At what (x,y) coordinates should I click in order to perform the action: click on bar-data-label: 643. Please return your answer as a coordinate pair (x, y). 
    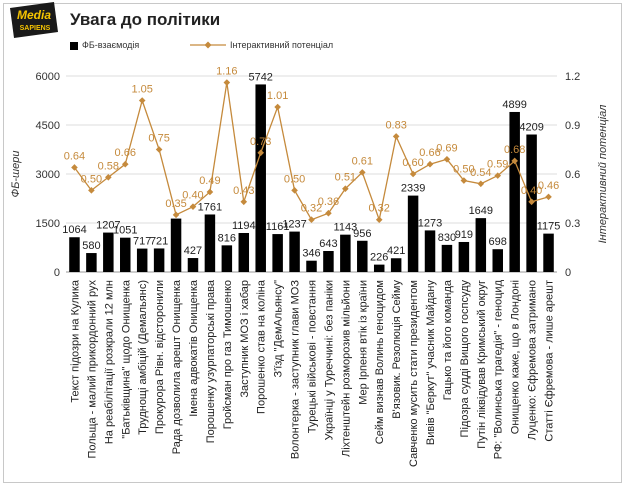
    Looking at the image, I should click on (328, 244).